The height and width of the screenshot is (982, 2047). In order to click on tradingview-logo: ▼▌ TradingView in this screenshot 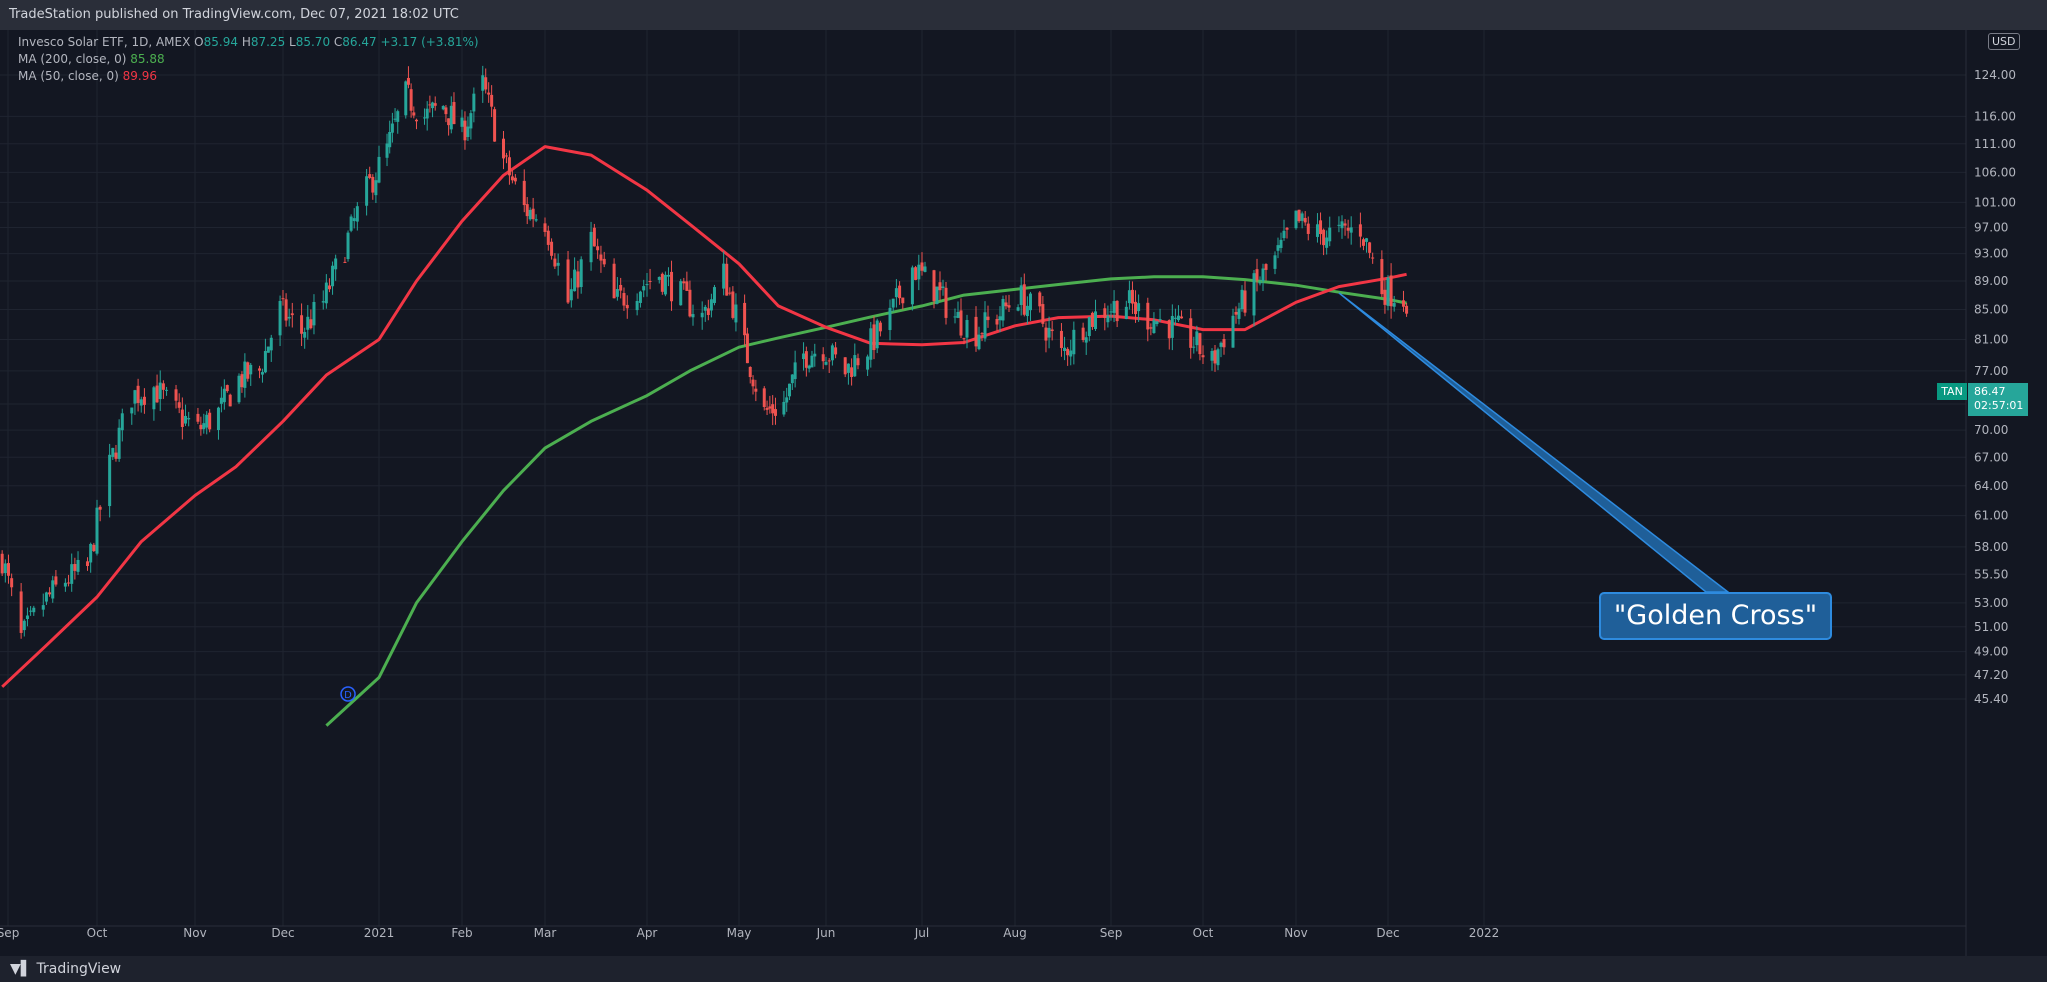, I will do `click(65, 969)`.